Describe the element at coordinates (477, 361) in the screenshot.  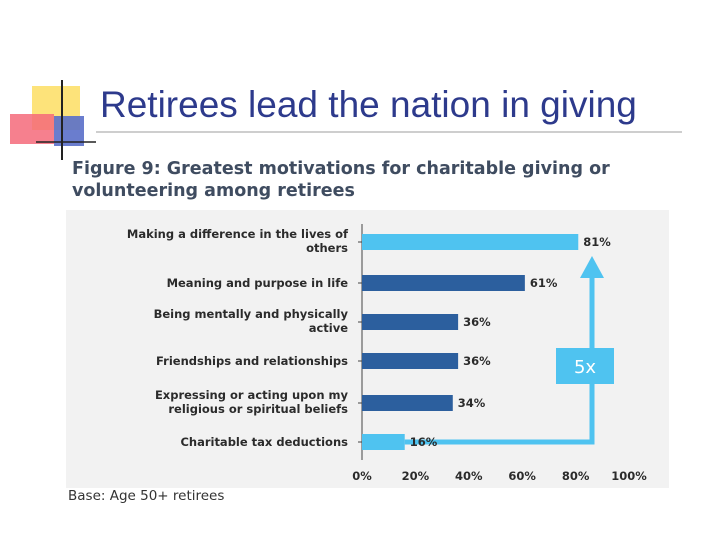
I see `value-label-3: 36%` at that location.